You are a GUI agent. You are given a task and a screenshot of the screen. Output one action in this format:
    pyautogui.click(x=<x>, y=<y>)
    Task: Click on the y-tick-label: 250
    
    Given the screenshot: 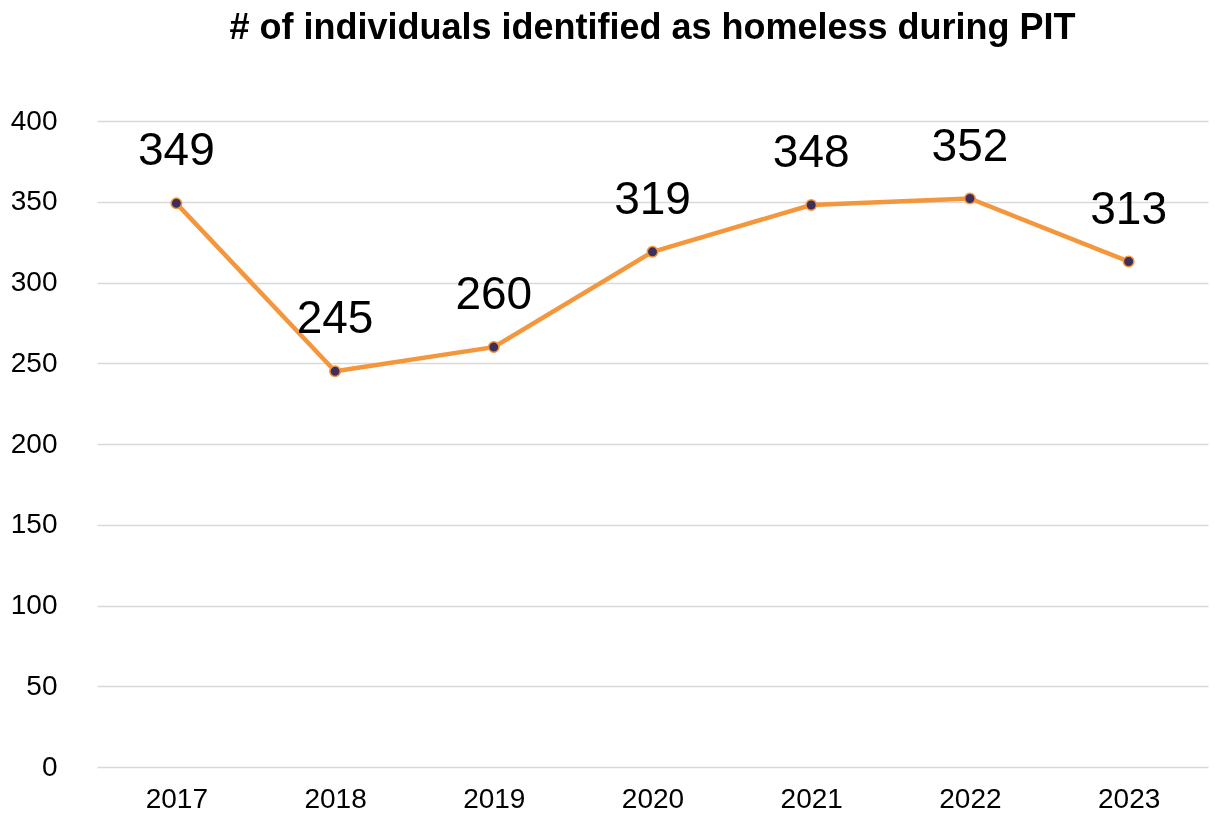 What is the action you would take?
    pyautogui.click(x=34, y=362)
    